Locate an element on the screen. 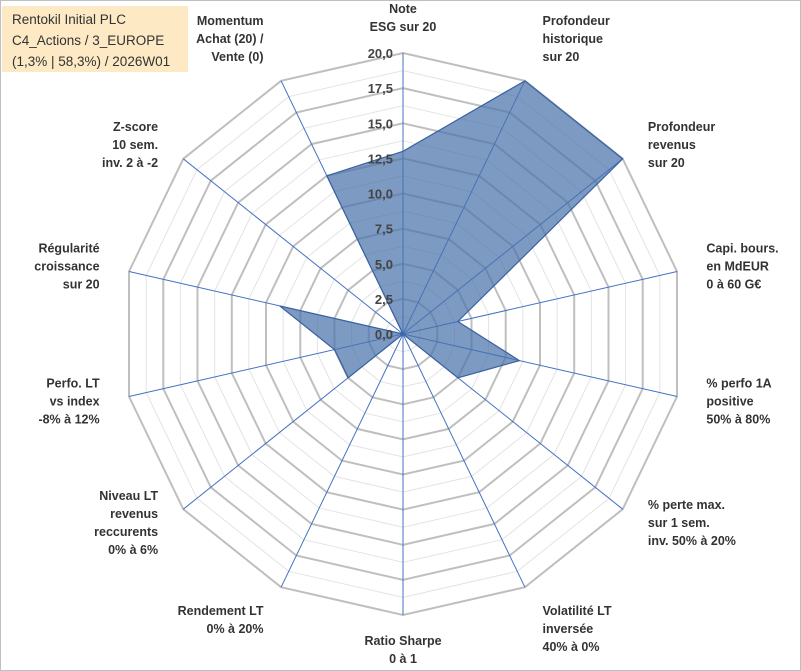 The height and width of the screenshot is (671, 801). tick-label: 17,5 is located at coordinates (380, 88).